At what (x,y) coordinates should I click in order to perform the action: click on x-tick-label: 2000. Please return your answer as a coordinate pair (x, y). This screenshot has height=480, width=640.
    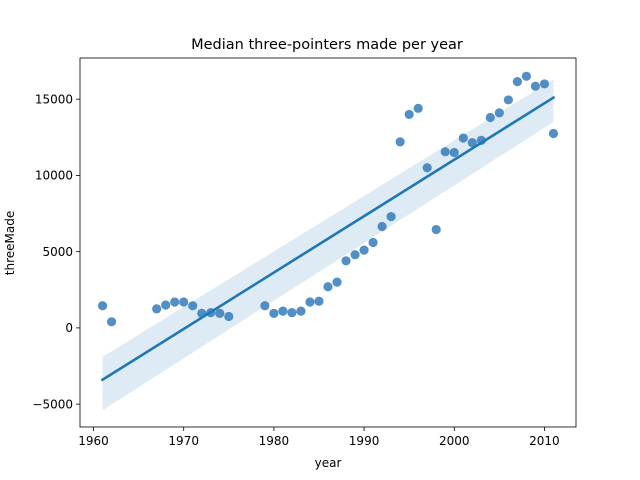
    Looking at the image, I should click on (454, 441).